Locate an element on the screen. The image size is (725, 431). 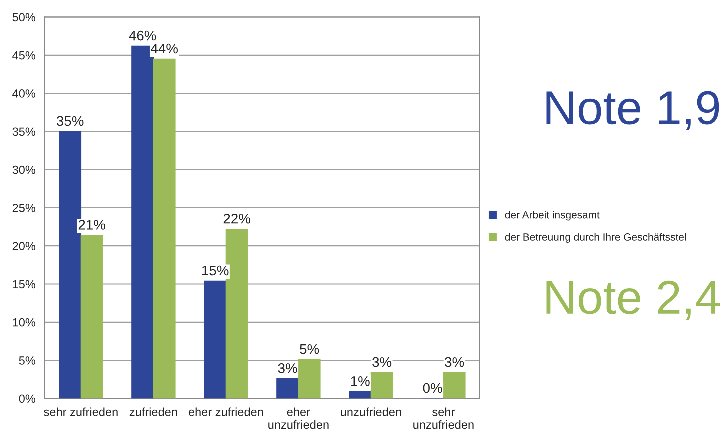
y-tick-label: 30% is located at coordinates (24, 170).